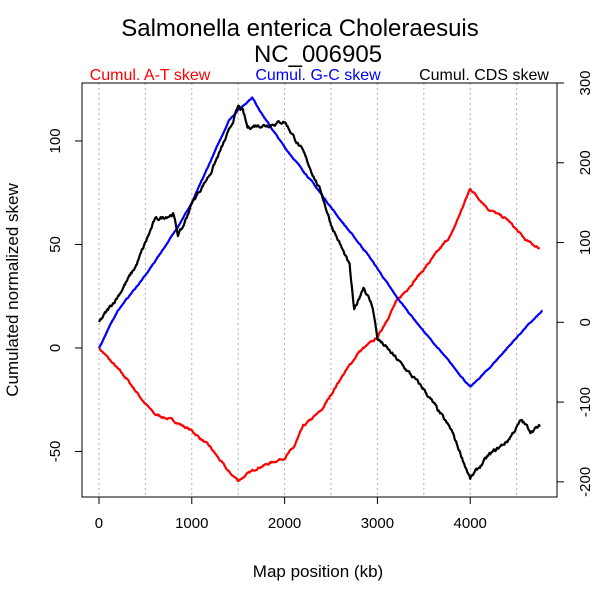  What do you see at coordinates (55, 140) in the screenshot?
I see `y-left-tick-label: 100` at bounding box center [55, 140].